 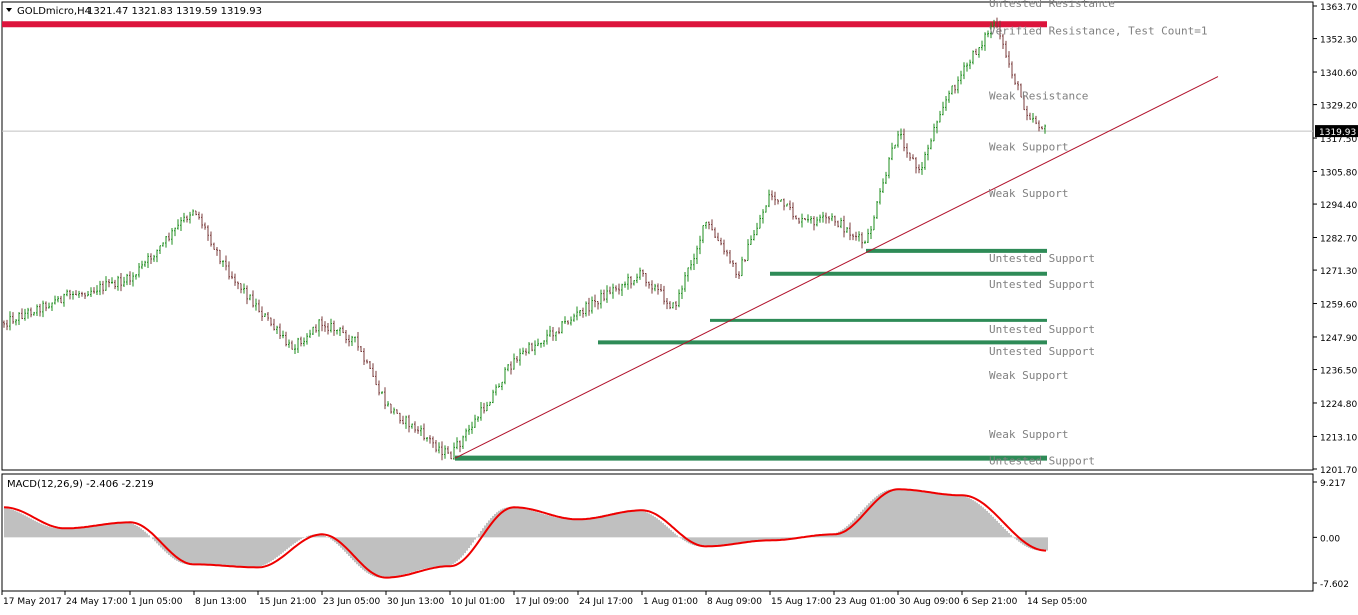 I want to click on price-tick-label: 1201.70, so click(x=1338, y=471).